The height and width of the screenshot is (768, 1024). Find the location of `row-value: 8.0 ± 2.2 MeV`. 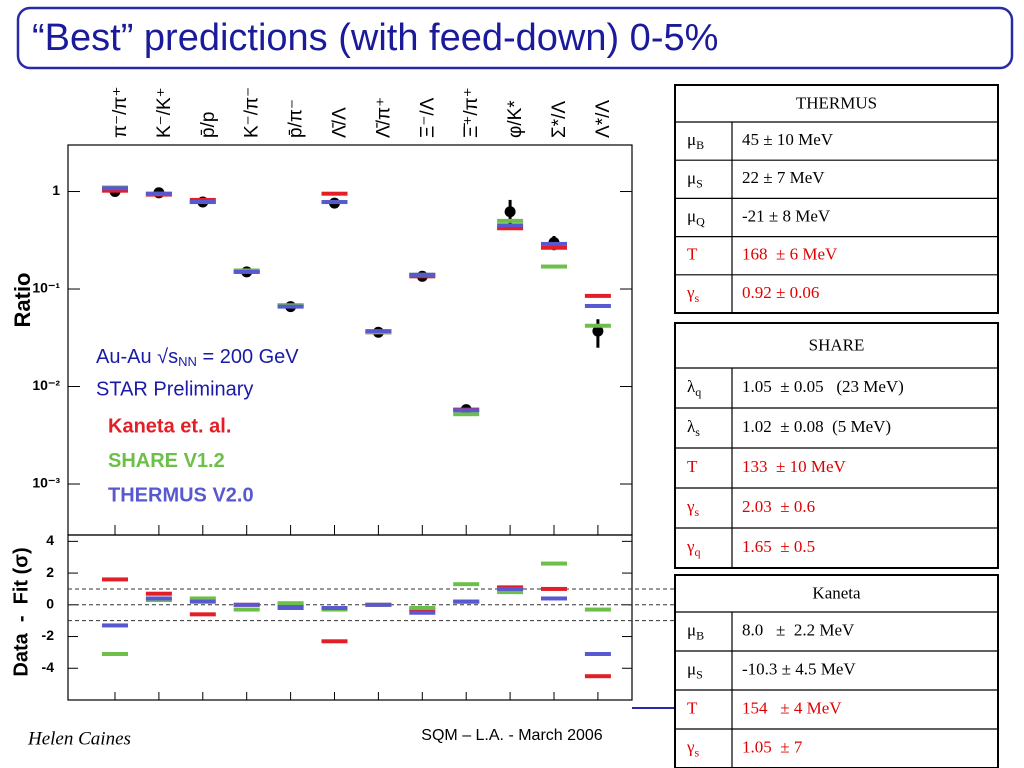

row-value: 8.0 ± 2.2 MeV is located at coordinates (798, 629).